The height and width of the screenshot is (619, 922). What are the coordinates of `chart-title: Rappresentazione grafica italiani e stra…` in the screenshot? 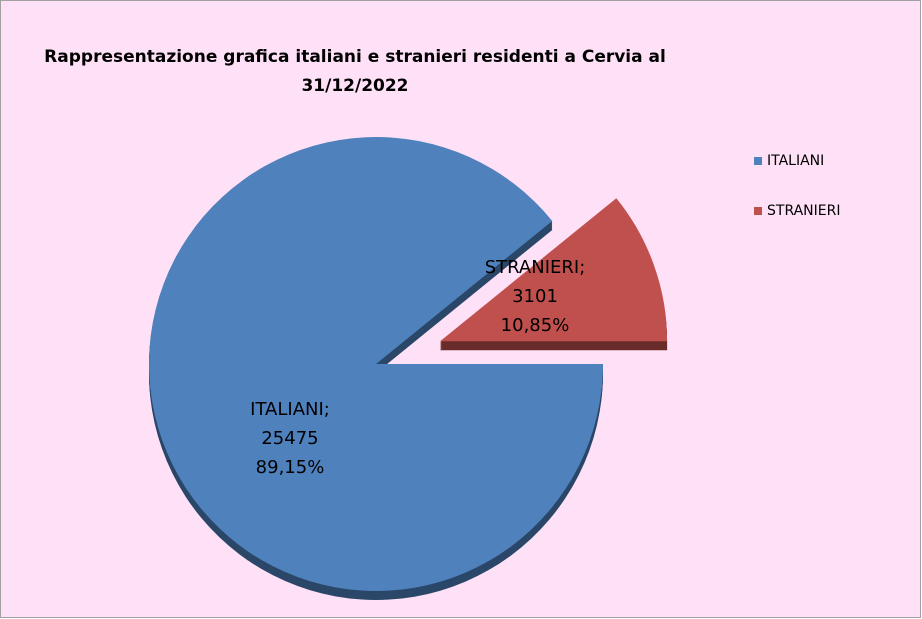 It's located at (355, 57).